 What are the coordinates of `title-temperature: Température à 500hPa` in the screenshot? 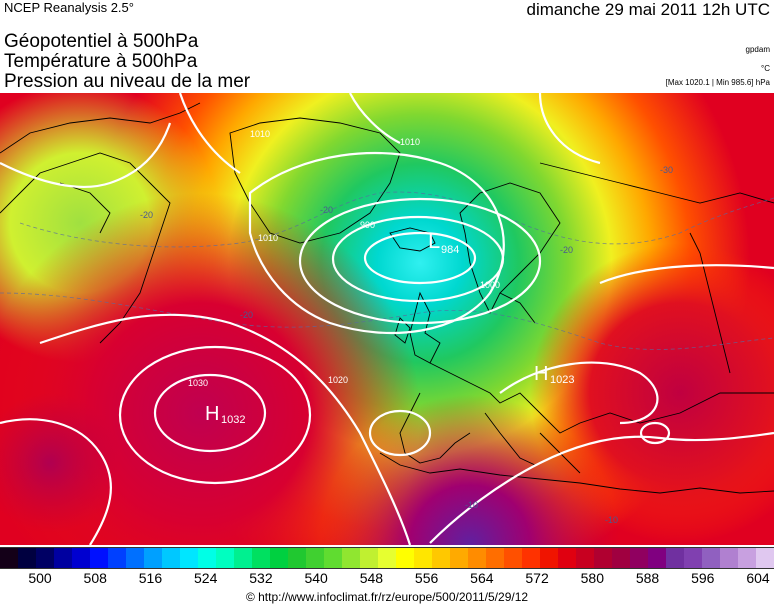 It's located at (101, 61).